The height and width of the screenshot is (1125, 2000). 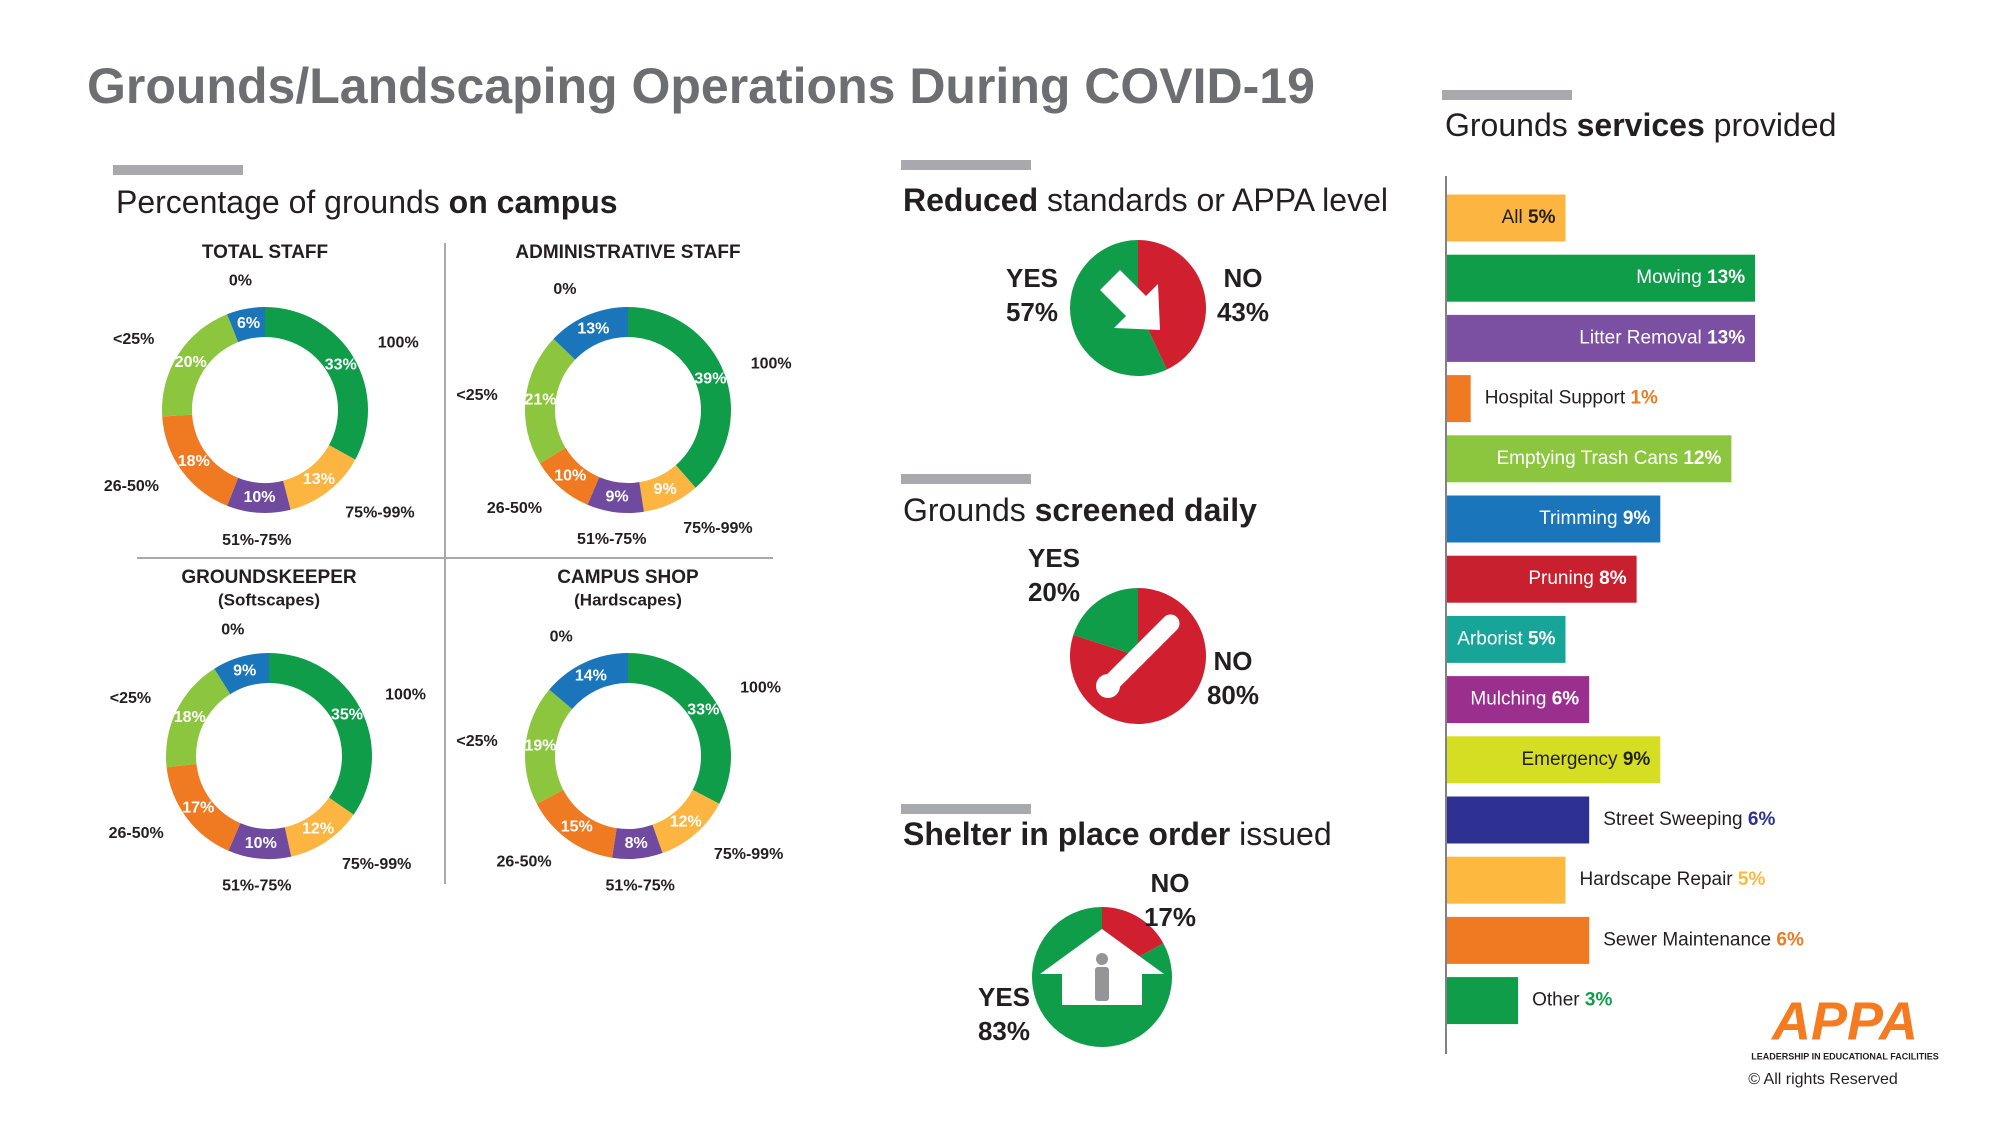 I want to click on value-label: 43%, so click(x=1243, y=312).